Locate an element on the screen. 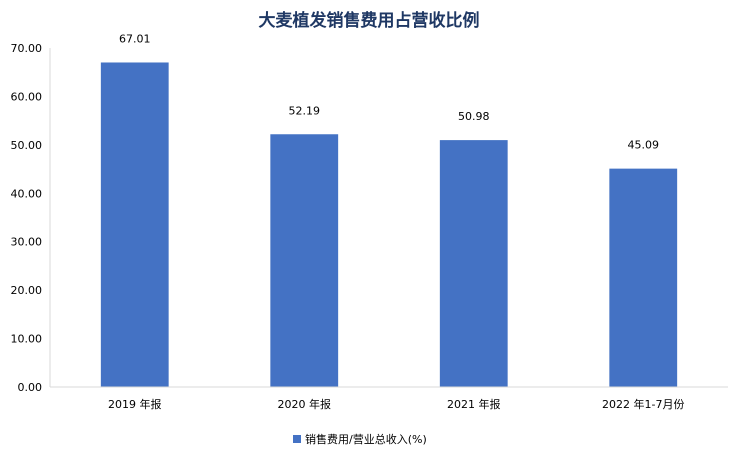 The width and height of the screenshot is (738, 457). data-label: 50.98 is located at coordinates (474, 116).